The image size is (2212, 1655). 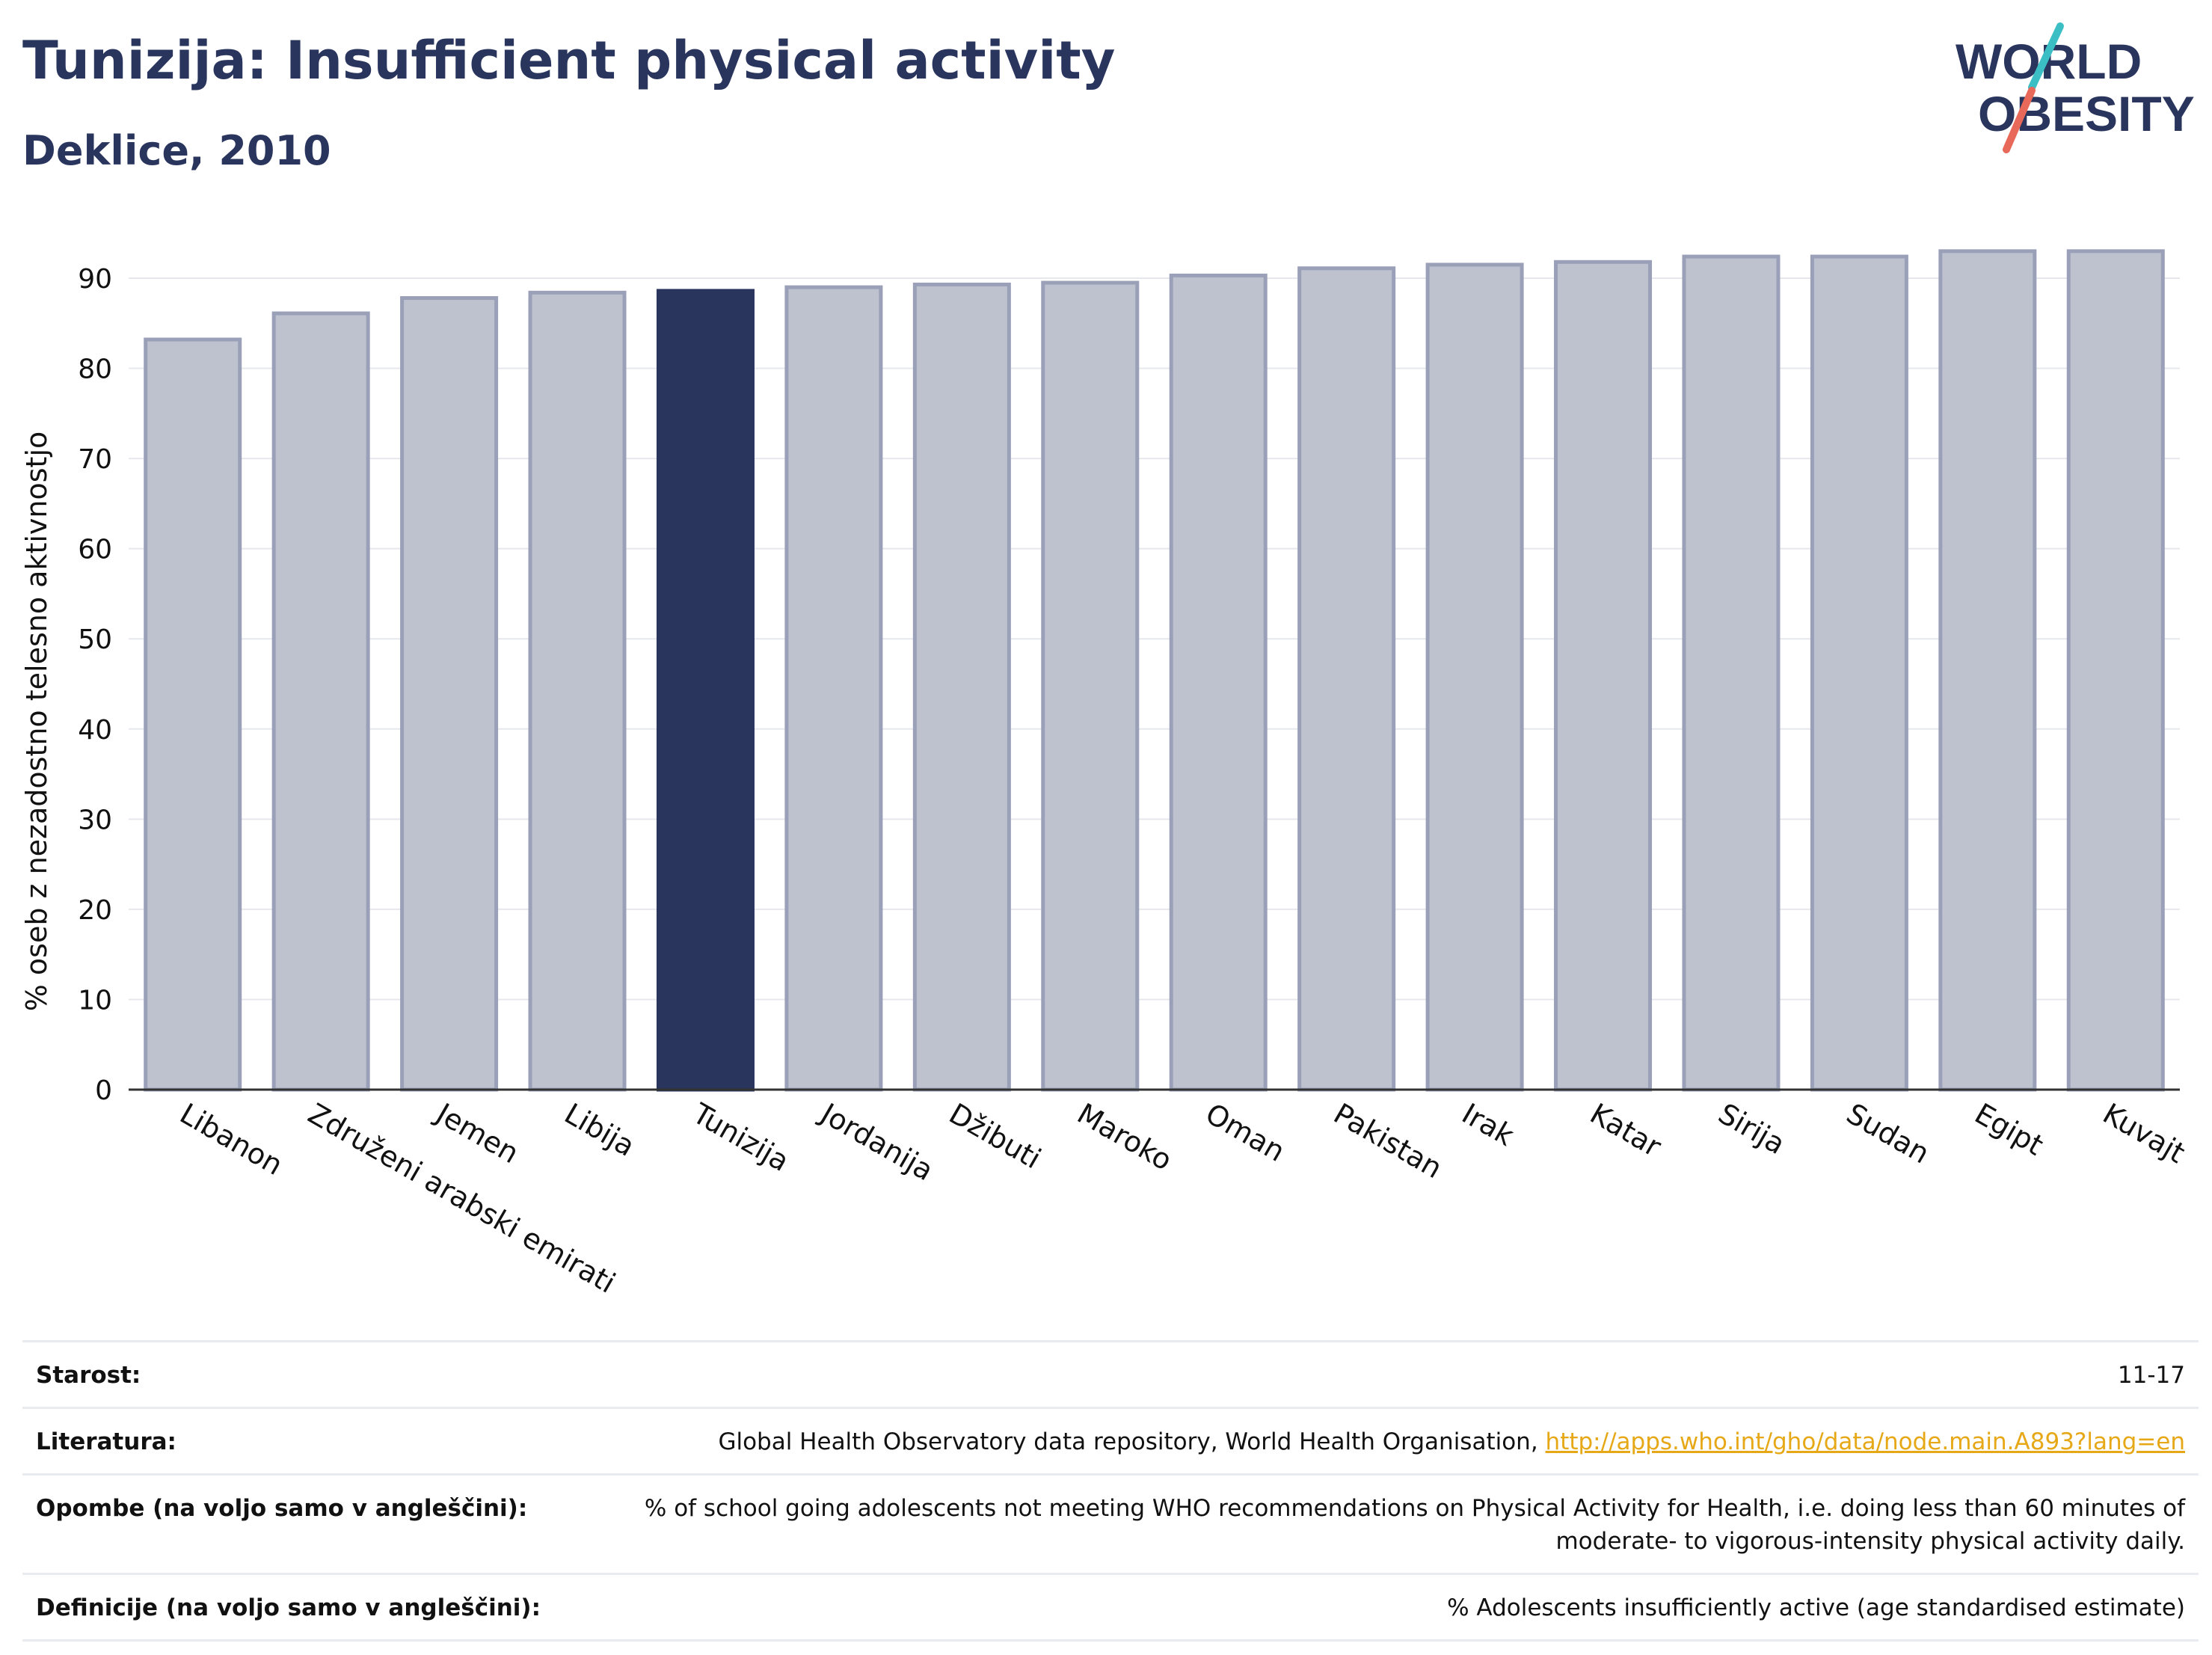 What do you see at coordinates (95, 910) in the screenshot?
I see `y-tick-label: 20` at bounding box center [95, 910].